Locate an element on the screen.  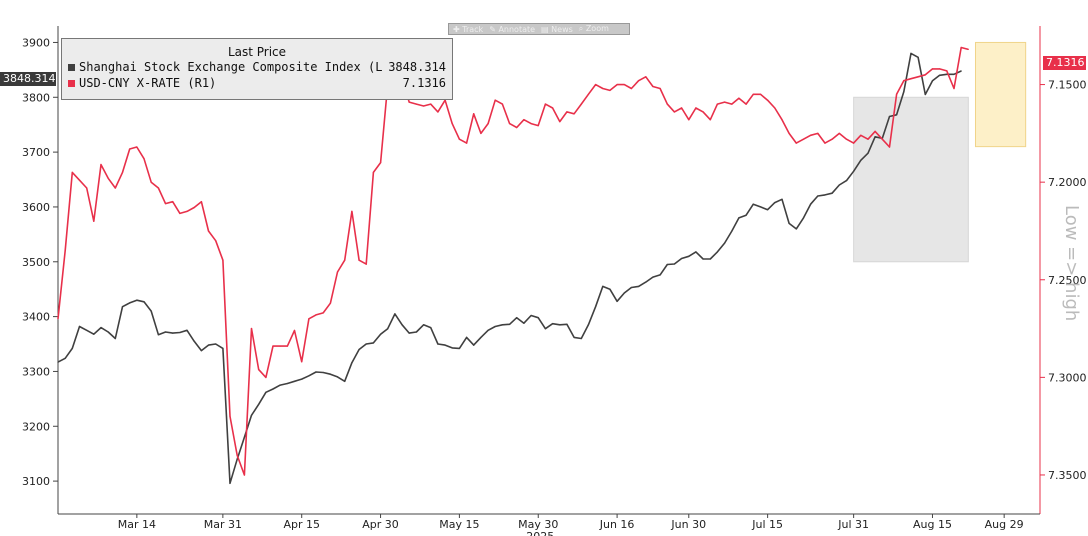
left-tick-label-3800: 3800 is located at coordinates (36, 97).